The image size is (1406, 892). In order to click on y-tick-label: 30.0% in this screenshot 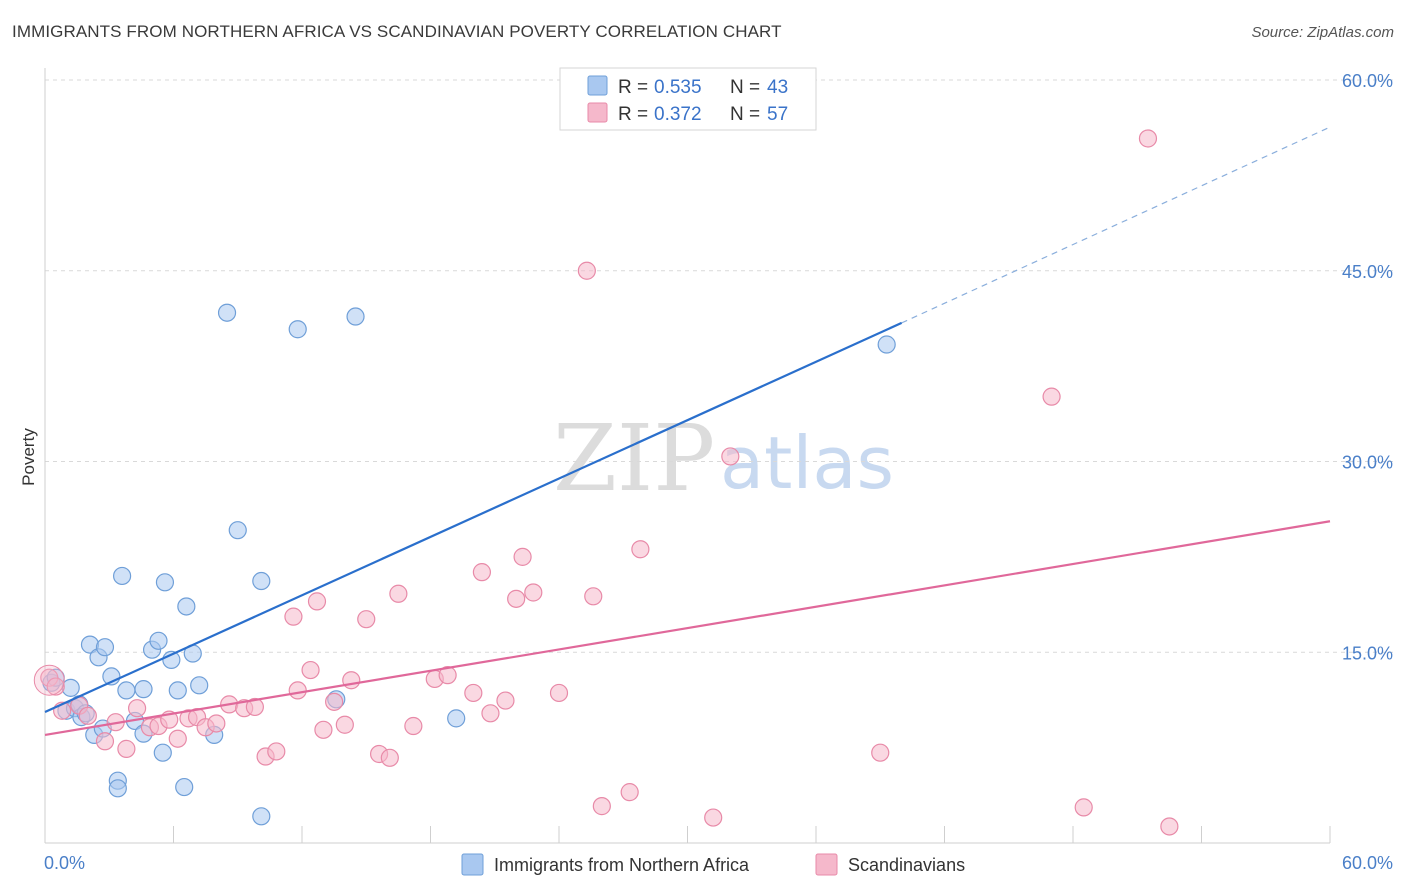, I will do `click(1367, 463)`.